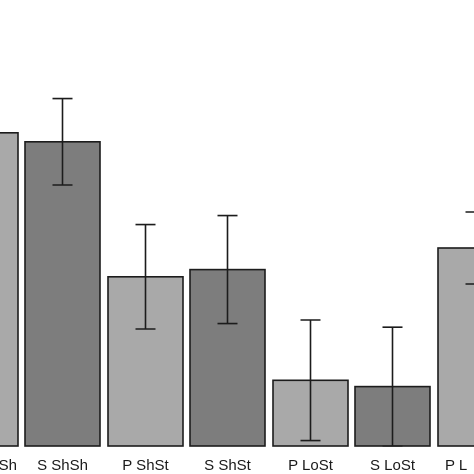 The width and height of the screenshot is (474, 474). I want to click on tick-label-p-losh: P L, so click(456, 465).